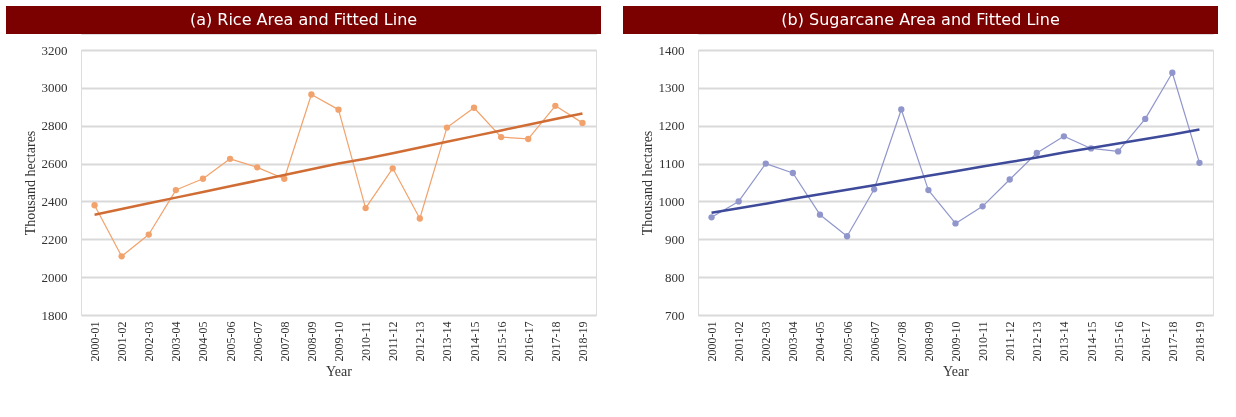 The height and width of the screenshot is (417, 1236). I want to click on y-tick-label: 900, so click(675, 239).